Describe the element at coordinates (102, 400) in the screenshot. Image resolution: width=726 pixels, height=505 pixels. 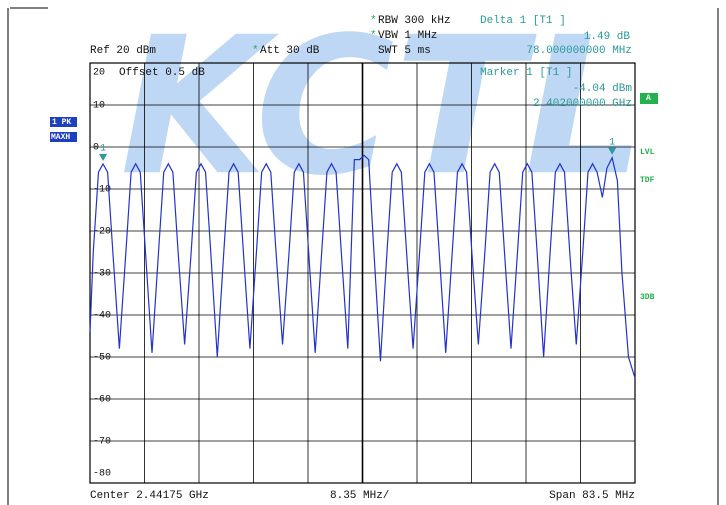
I see `y-tick-label: -60` at that location.